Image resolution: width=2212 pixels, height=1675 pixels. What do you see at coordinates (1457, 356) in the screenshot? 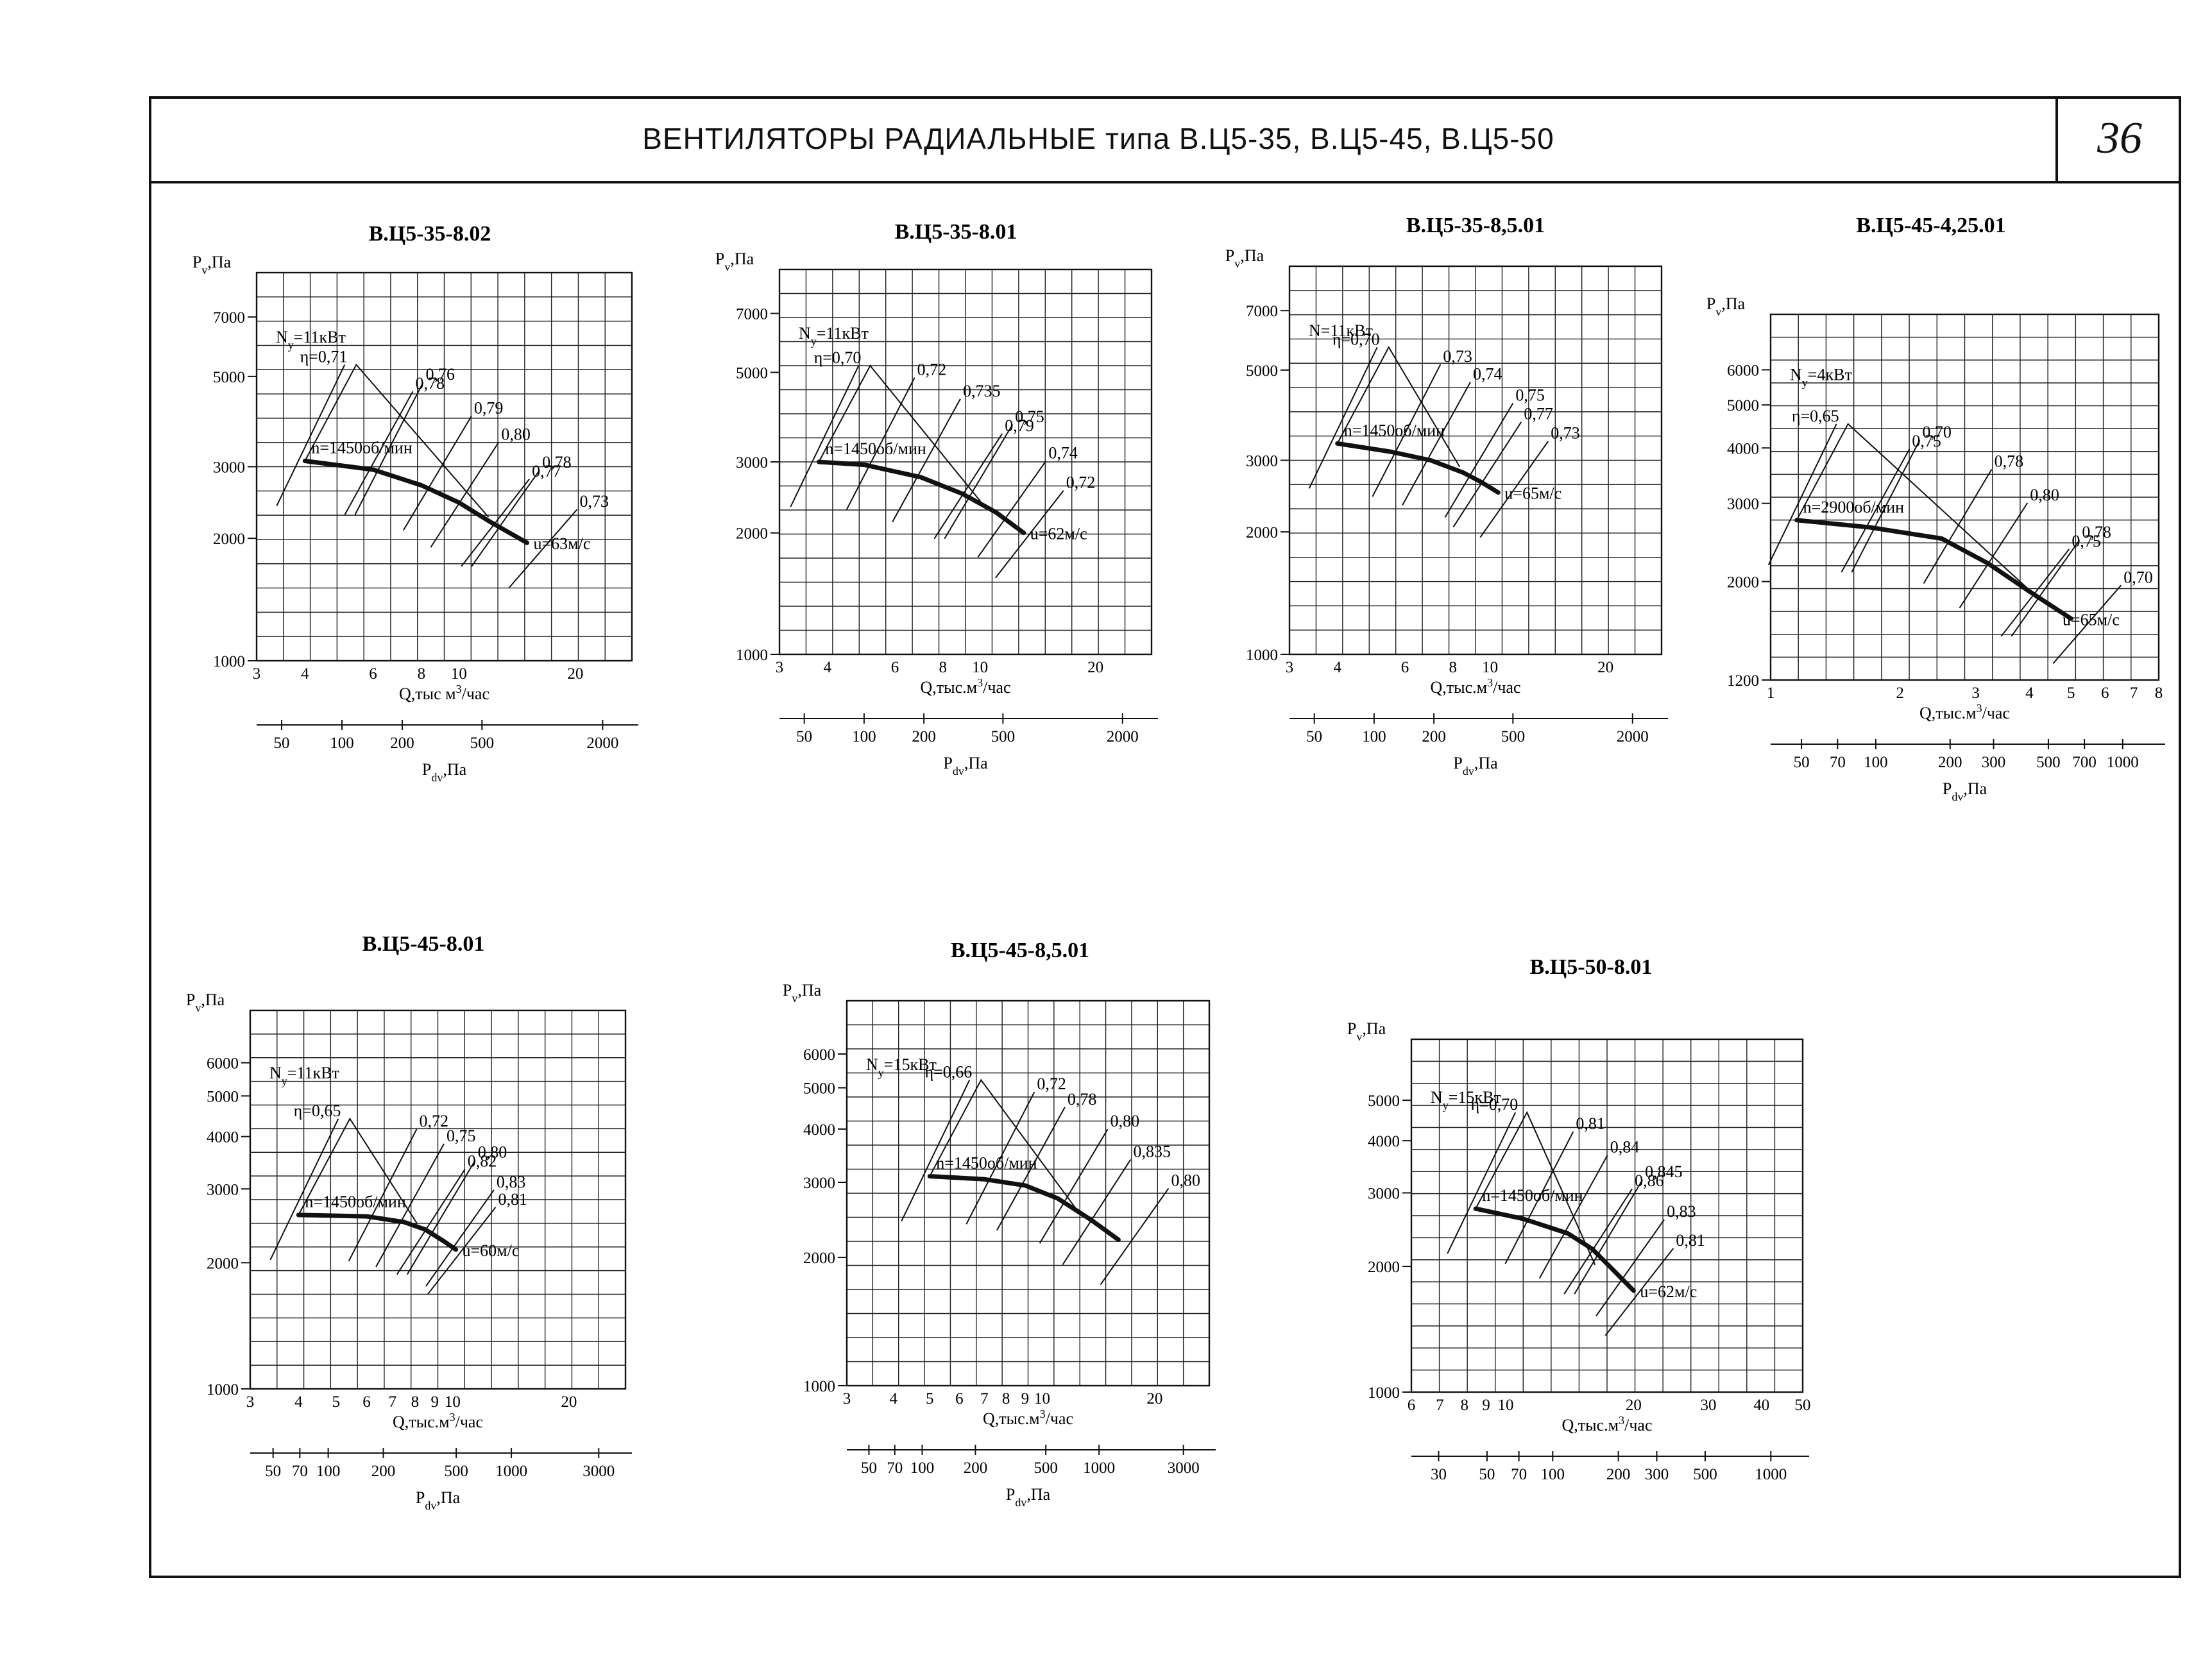
I see `efficiency-label: 0,73` at bounding box center [1457, 356].